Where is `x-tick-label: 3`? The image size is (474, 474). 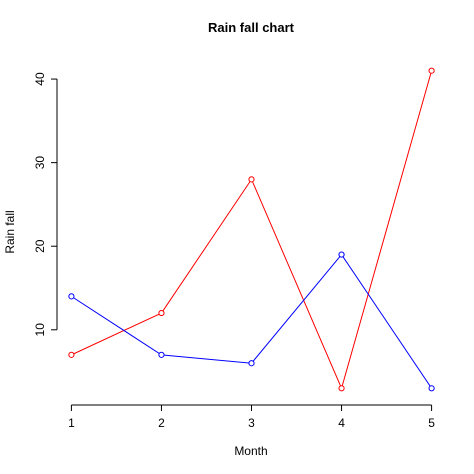
x-tick-label: 3 is located at coordinates (251, 423).